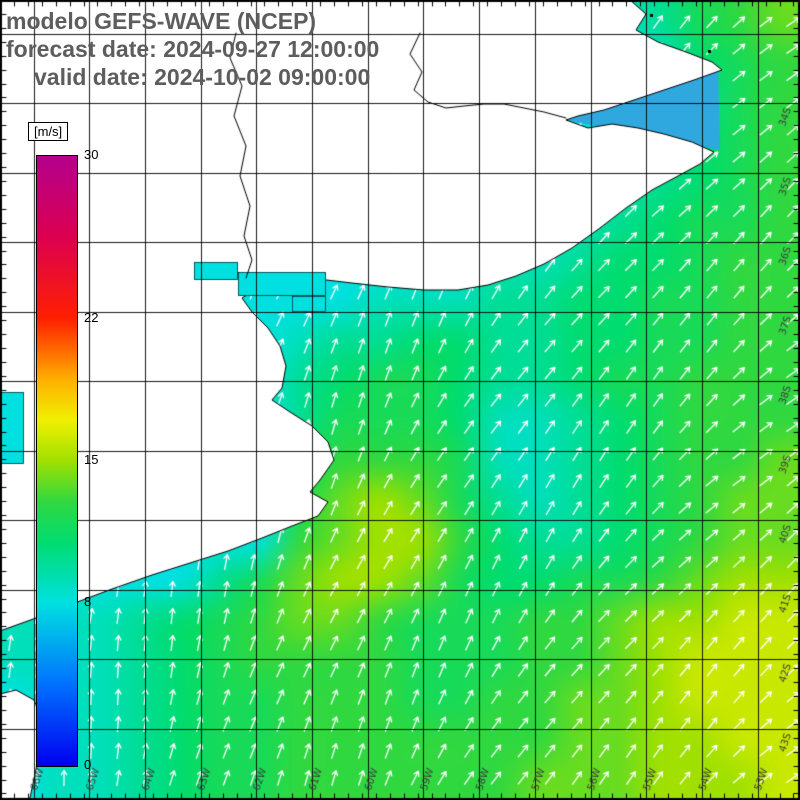  What do you see at coordinates (91, 317) in the screenshot?
I see `colorbar-tick-22: 22` at bounding box center [91, 317].